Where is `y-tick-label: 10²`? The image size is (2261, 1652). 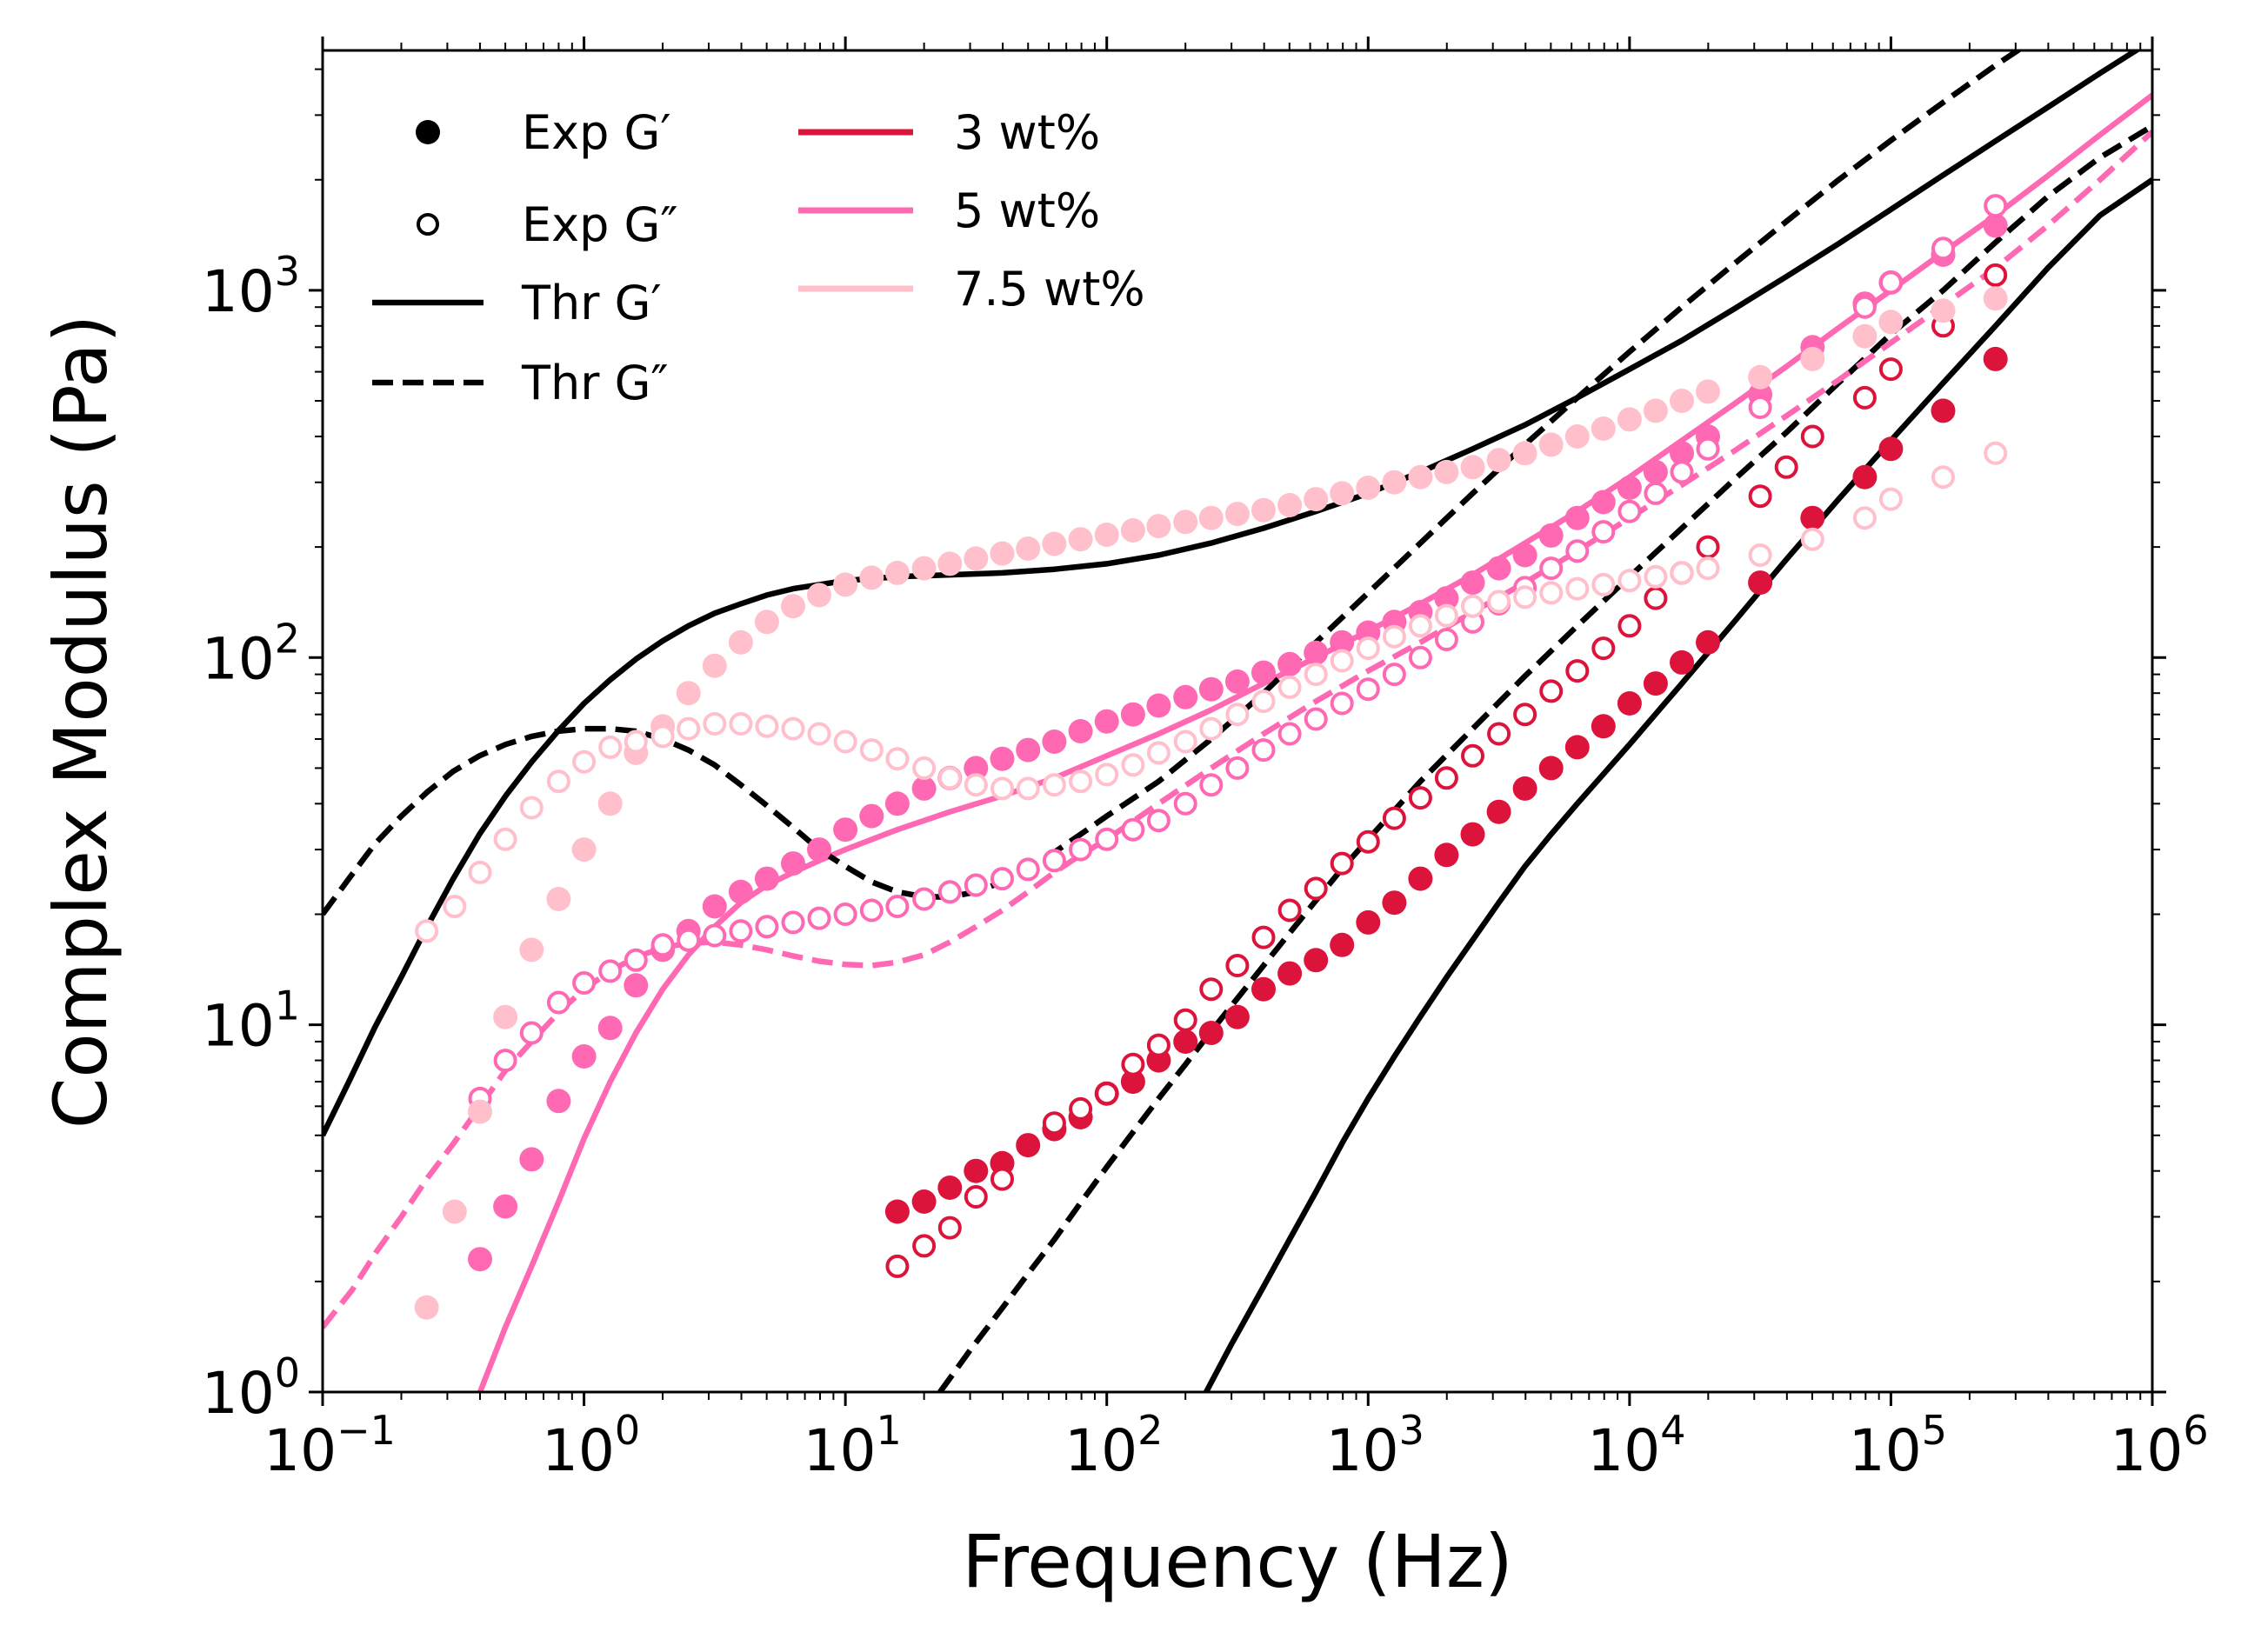 y-tick-label: 10² is located at coordinates (251, 653).